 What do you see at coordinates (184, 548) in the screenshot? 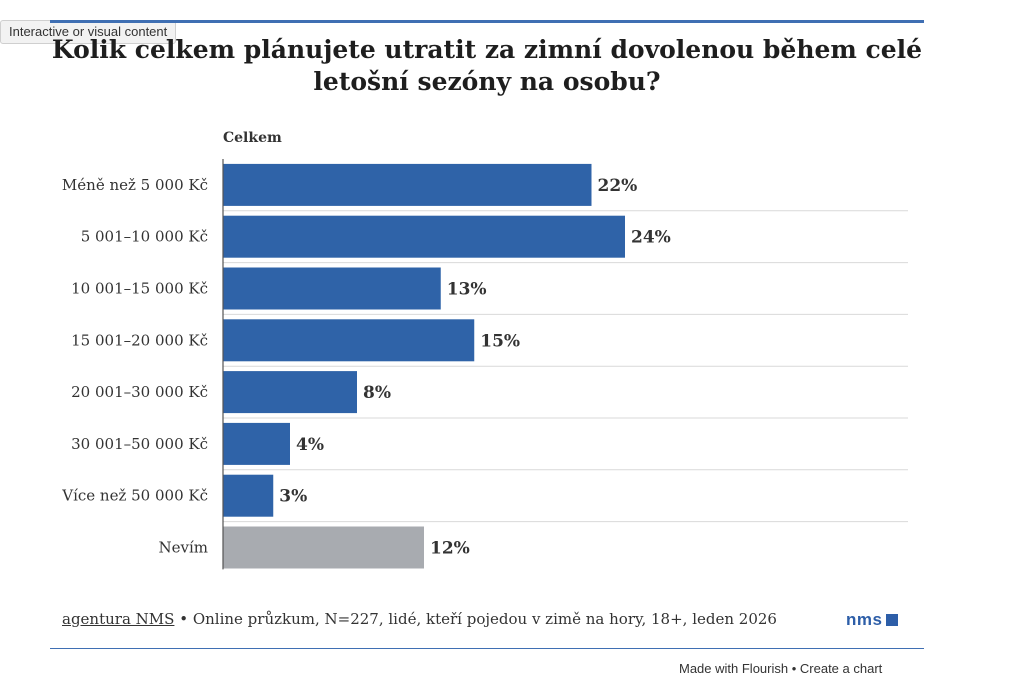
I see `category-label: Nevím` at bounding box center [184, 548].